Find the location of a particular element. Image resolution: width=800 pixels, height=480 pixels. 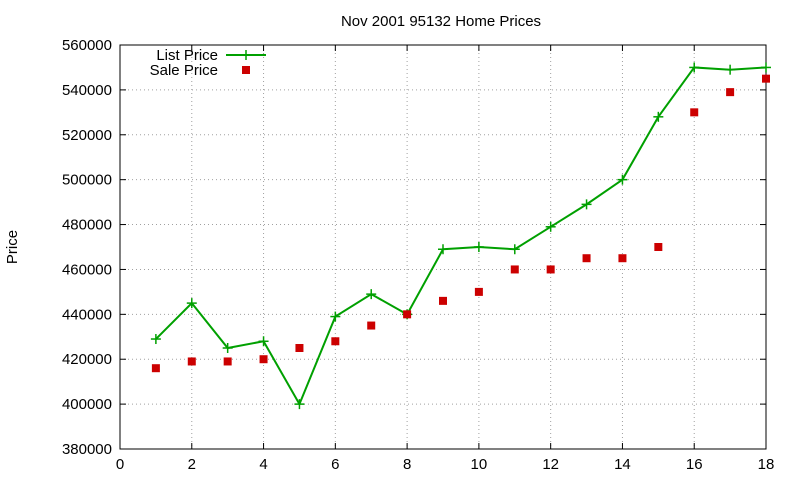

legend-square-marker is located at coordinates (246, 70).